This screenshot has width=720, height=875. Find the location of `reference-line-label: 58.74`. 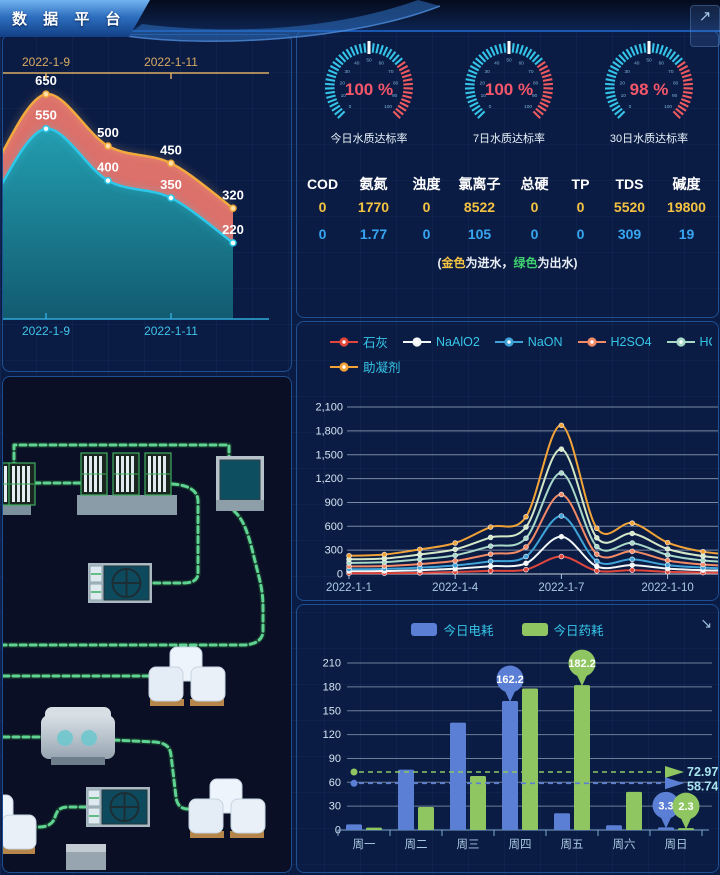

reference-line-label: 58.74 is located at coordinates (702, 786).